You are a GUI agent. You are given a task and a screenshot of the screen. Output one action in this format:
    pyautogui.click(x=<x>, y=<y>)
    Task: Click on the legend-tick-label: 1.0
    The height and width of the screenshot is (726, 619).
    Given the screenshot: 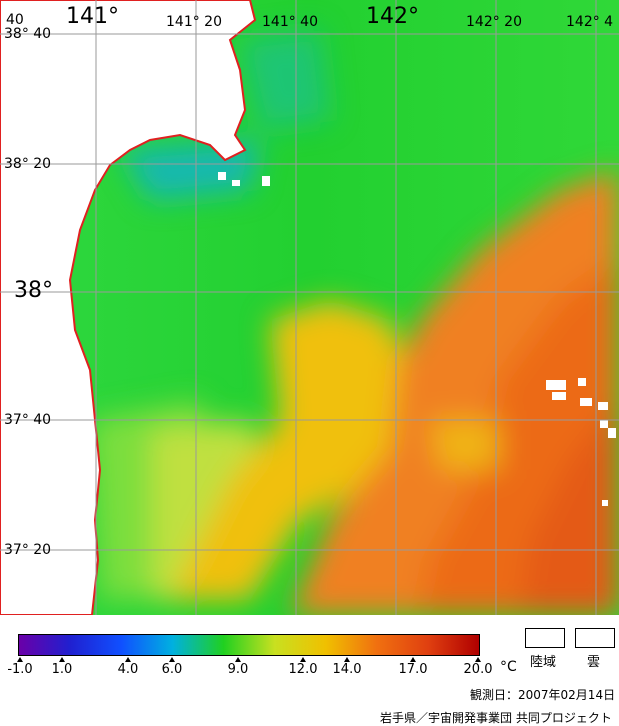 What is the action you would take?
    pyautogui.click(x=62, y=669)
    